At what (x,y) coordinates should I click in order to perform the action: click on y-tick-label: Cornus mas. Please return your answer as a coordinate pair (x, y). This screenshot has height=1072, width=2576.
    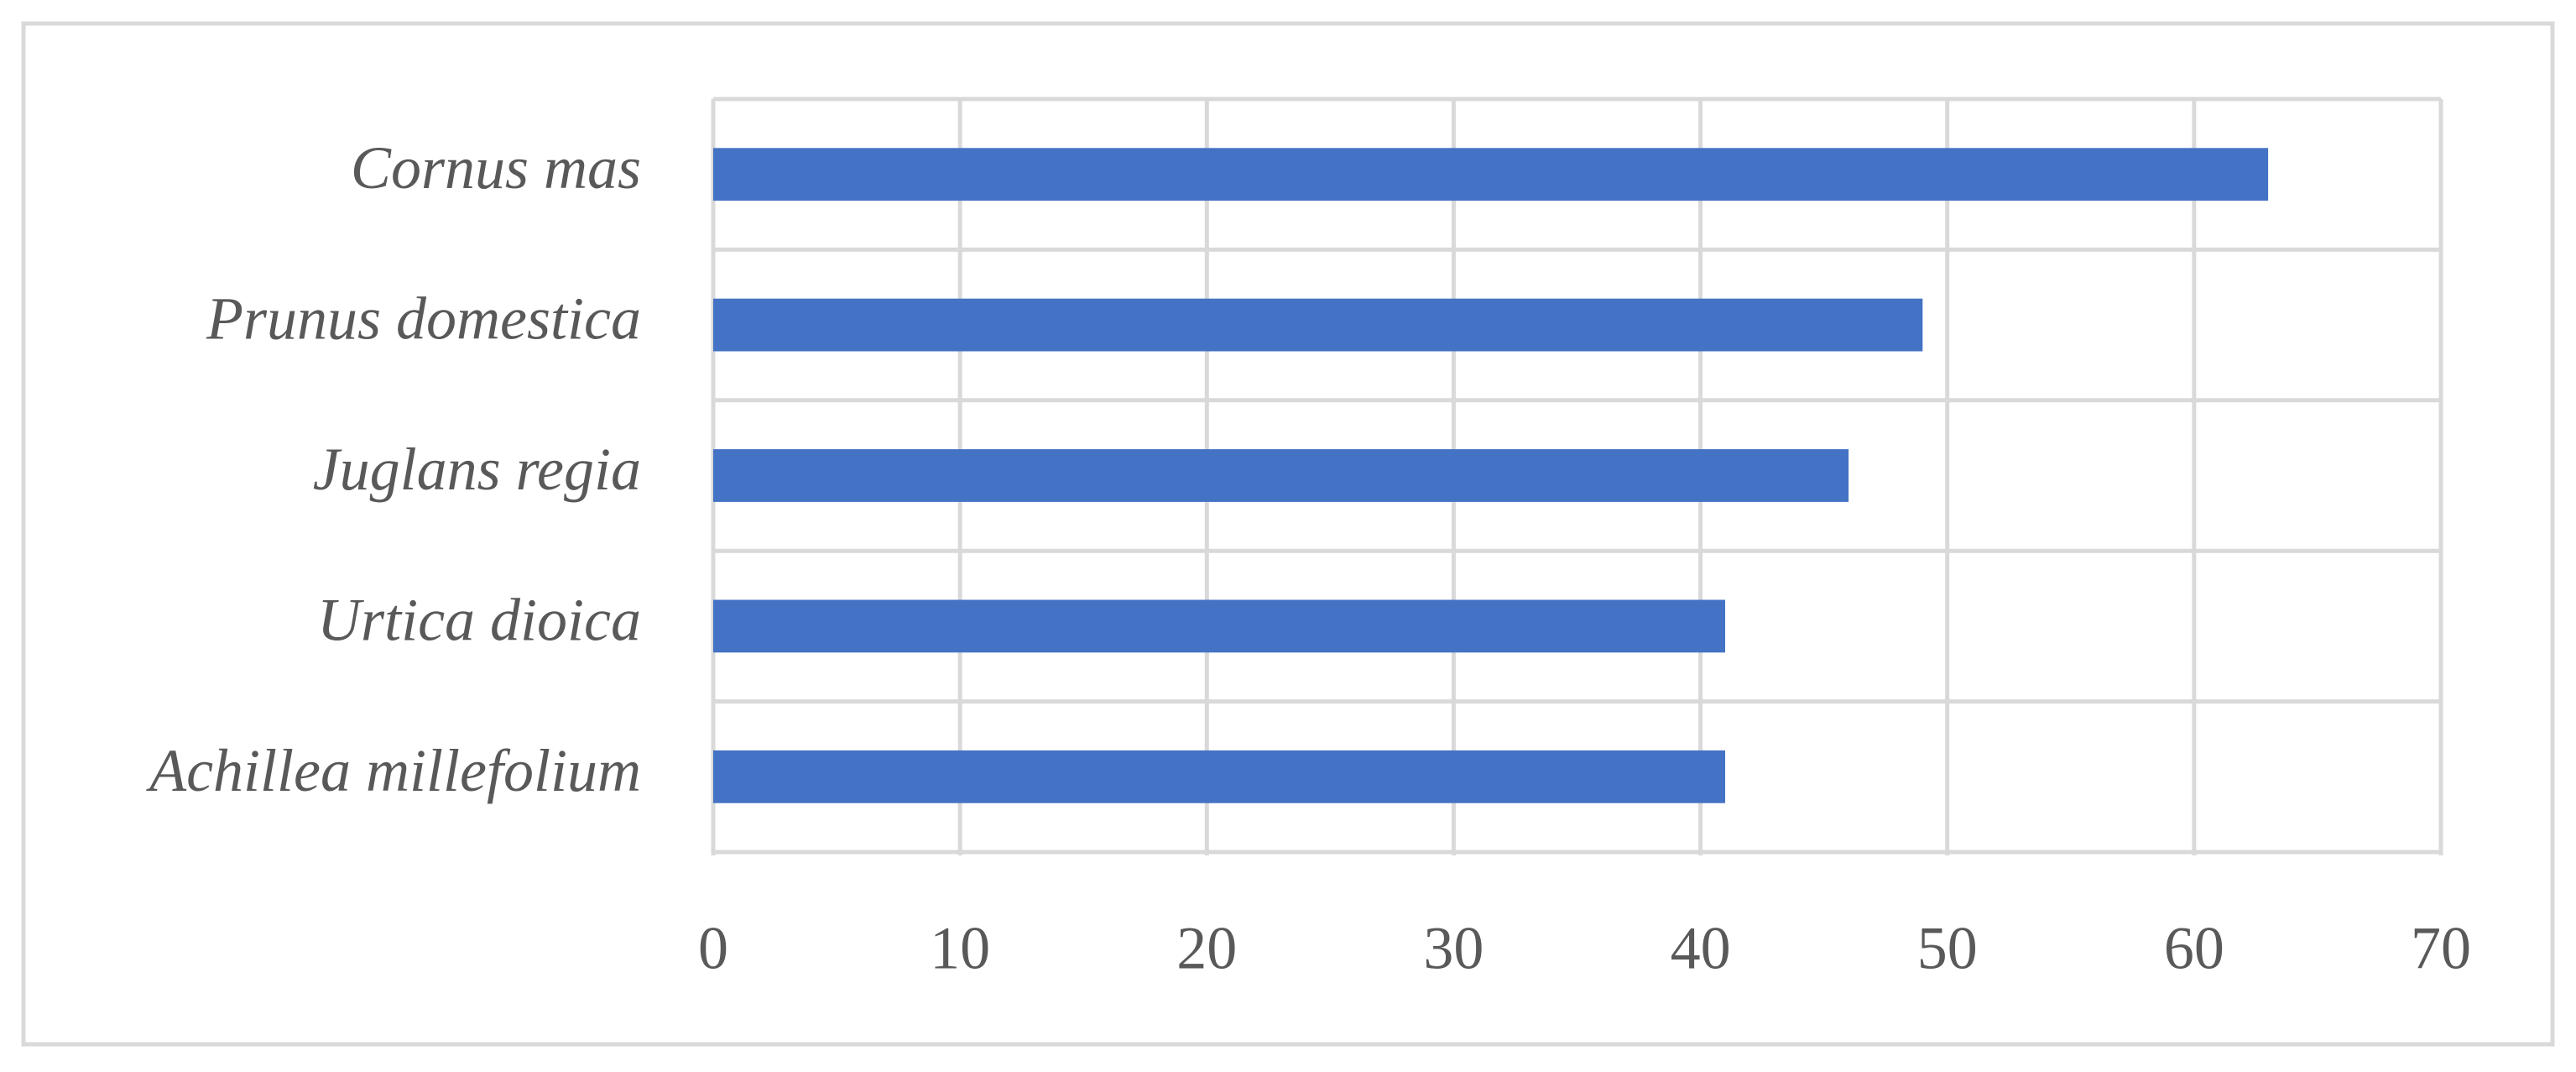
    Looking at the image, I should click on (496, 167).